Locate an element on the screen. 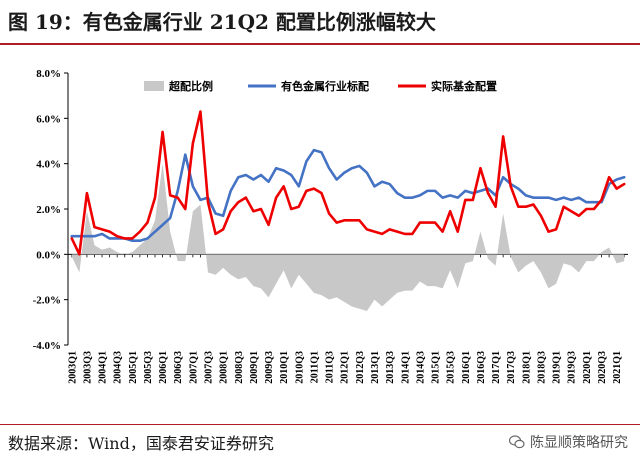 The height and width of the screenshot is (463, 640). y-tick-label: 8.0% is located at coordinates (48, 74).